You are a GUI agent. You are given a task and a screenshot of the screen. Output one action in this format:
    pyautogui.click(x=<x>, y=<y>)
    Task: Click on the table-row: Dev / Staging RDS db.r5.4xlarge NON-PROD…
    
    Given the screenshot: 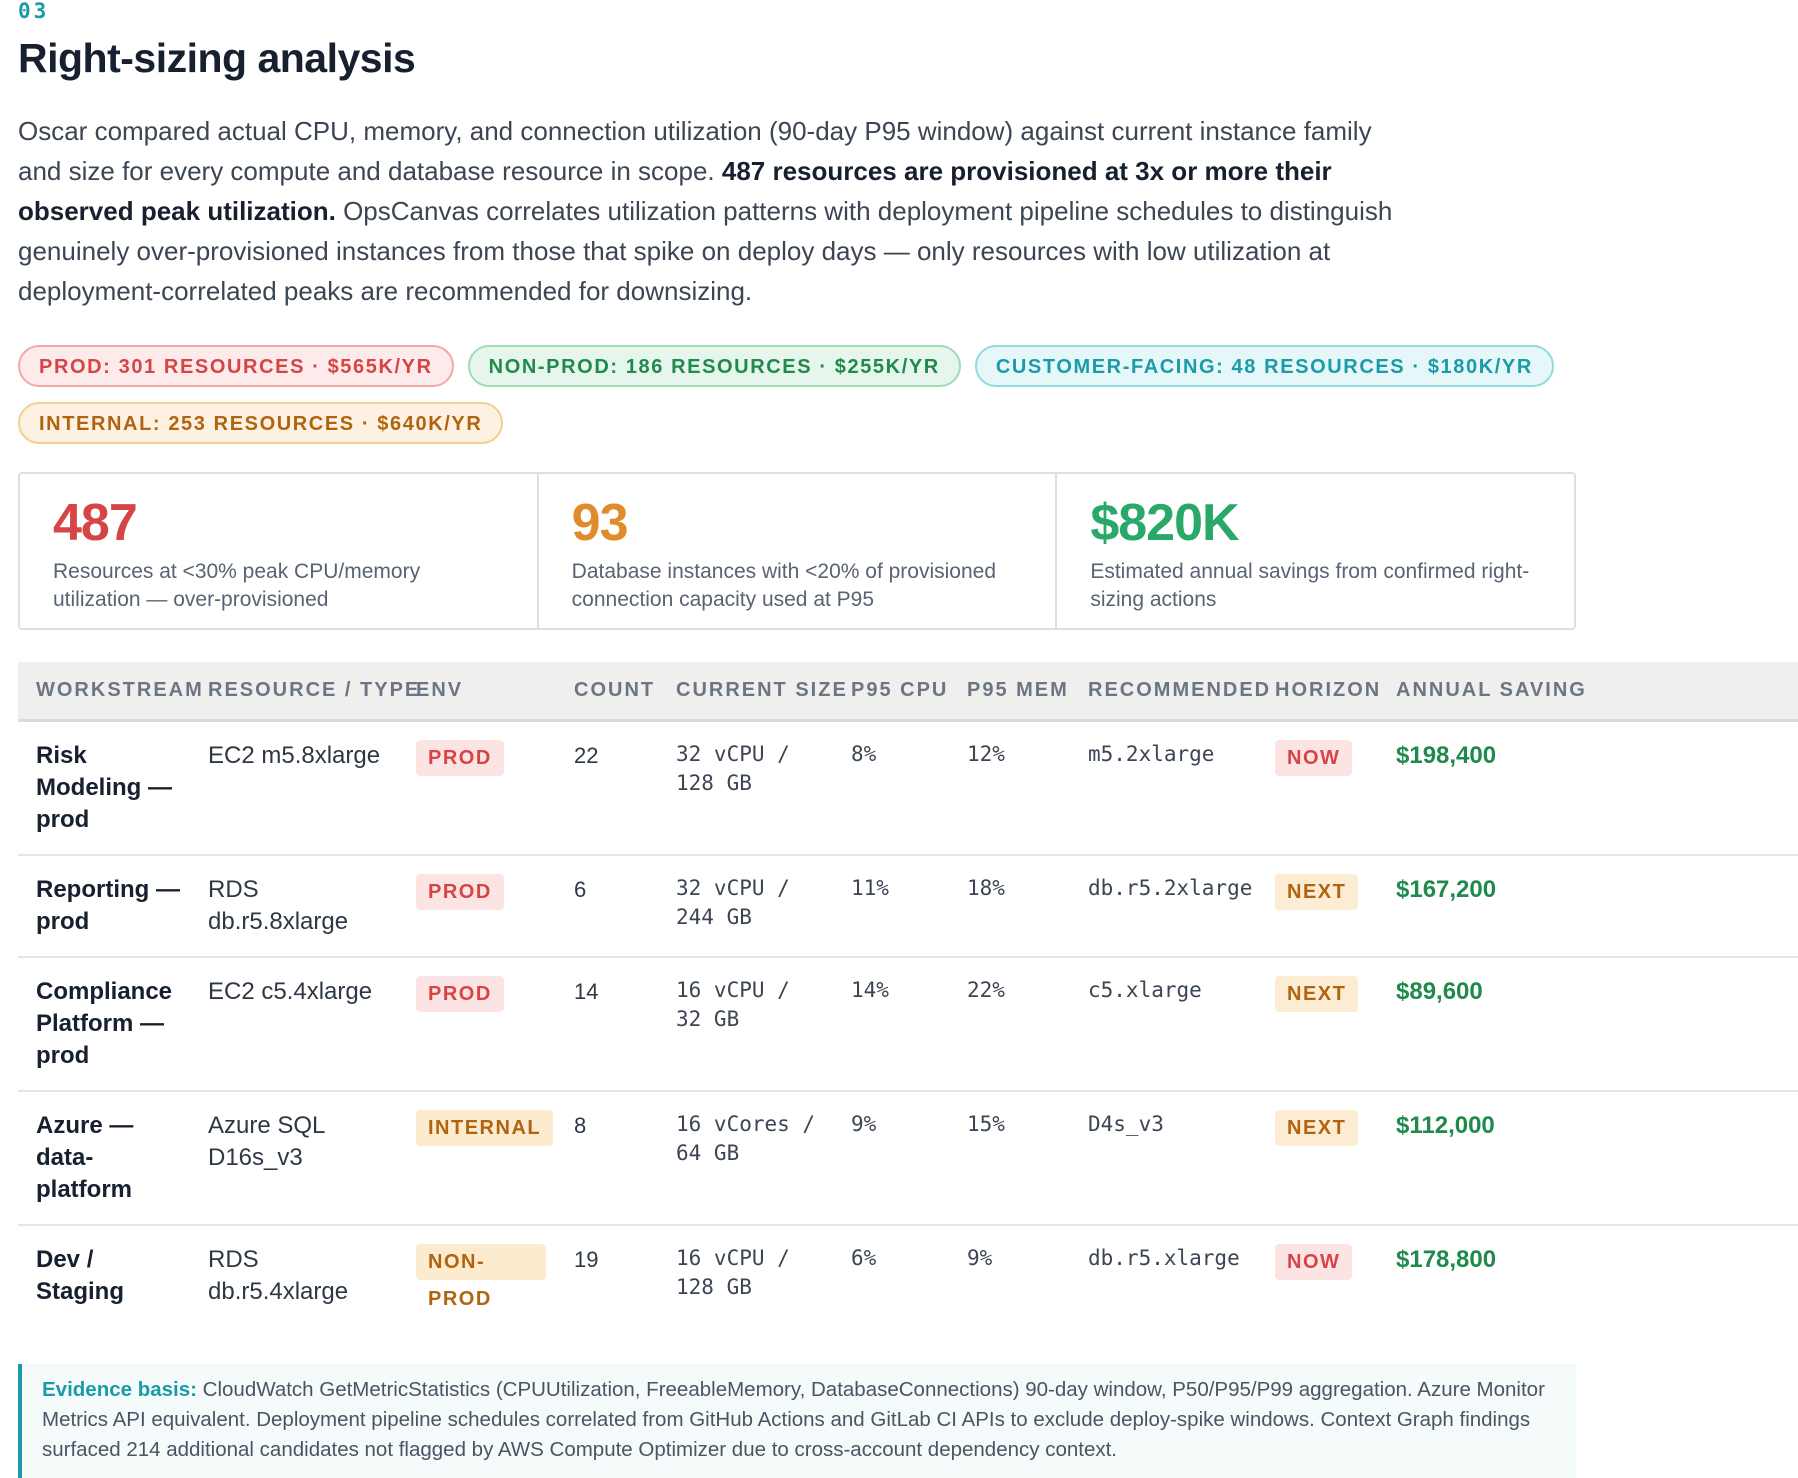 What is the action you would take?
    pyautogui.click(x=908, y=1278)
    